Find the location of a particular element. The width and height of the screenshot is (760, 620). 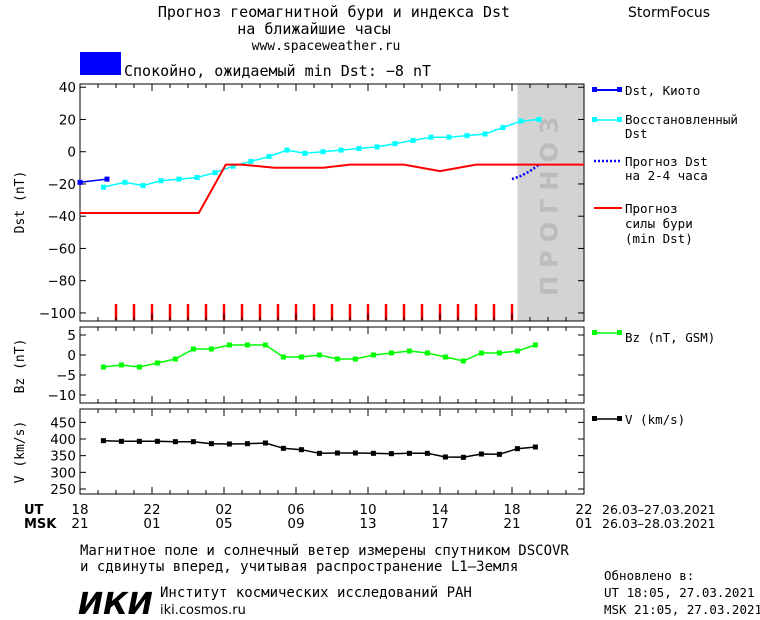

ut-date-range: 26.03–27.03.2021 is located at coordinates (659, 509).